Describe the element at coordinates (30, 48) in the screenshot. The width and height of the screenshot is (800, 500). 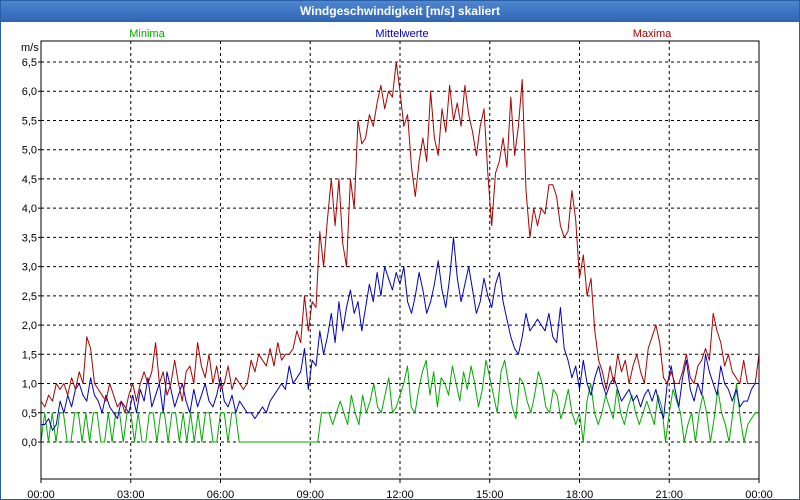
I see `y-axis-unit-label: m/s` at that location.